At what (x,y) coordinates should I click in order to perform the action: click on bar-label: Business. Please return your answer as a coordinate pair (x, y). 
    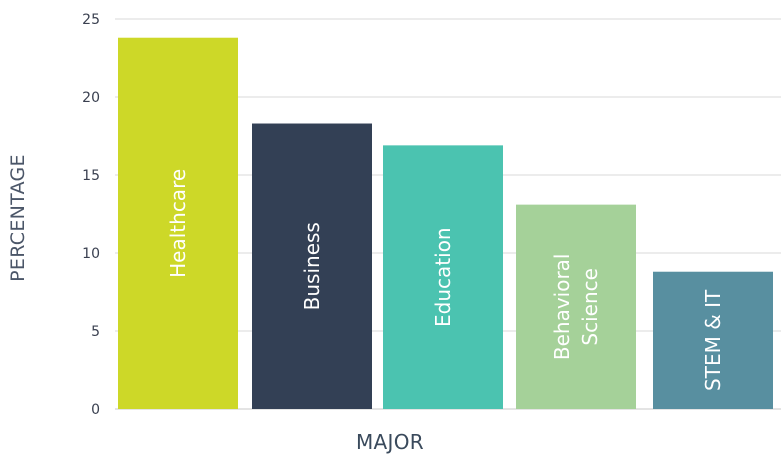
    Looking at the image, I should click on (312, 266).